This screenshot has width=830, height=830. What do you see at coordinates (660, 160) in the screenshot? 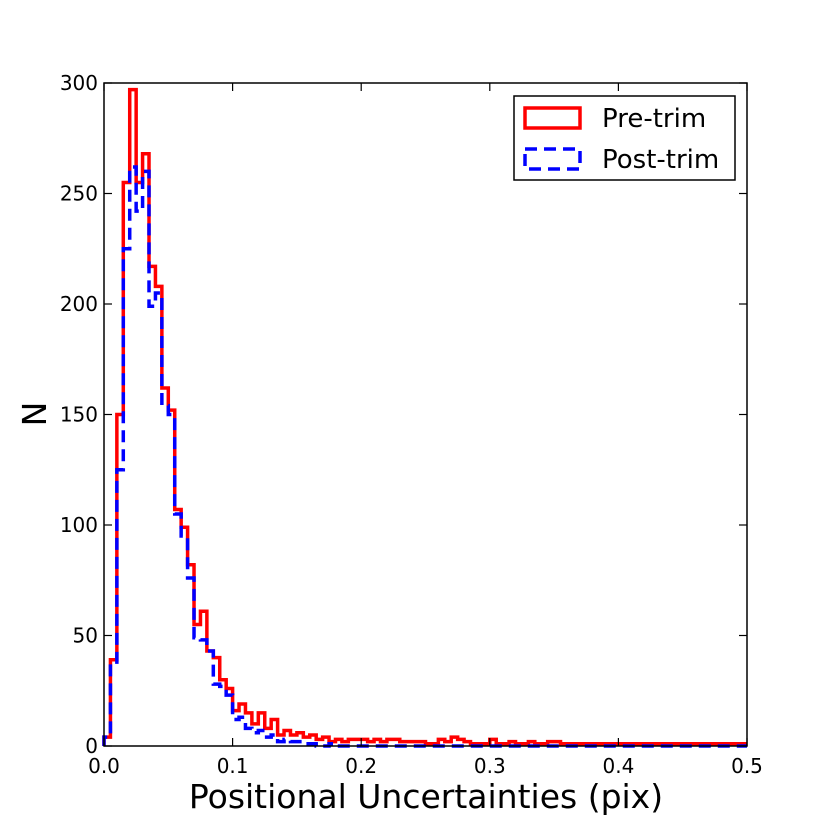
I see `legend-label-post-trim: Post-trim` at bounding box center [660, 160].